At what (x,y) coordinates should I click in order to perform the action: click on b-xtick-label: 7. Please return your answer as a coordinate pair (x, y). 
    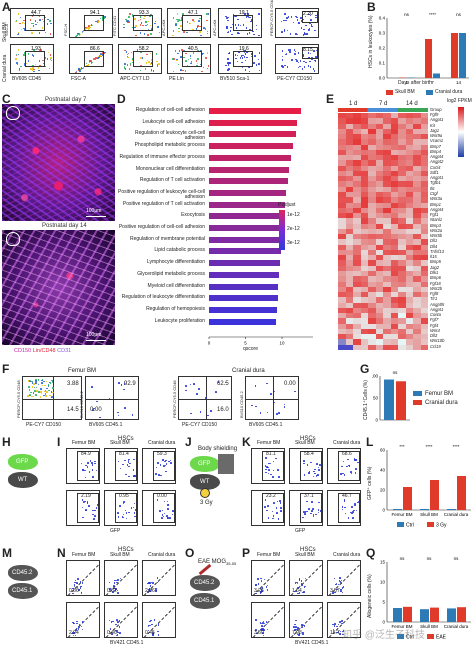
    Looking at the image, I should click on (432, 82).